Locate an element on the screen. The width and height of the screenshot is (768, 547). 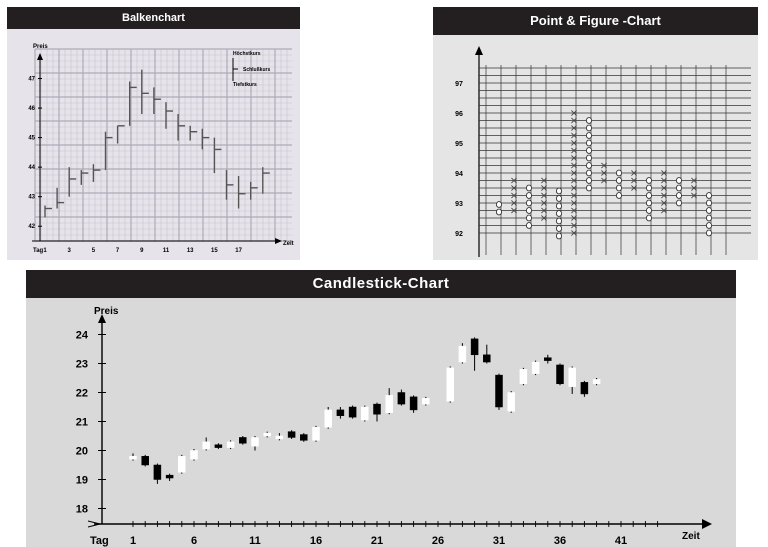
y-tick-label: 22 is located at coordinates (82, 394).